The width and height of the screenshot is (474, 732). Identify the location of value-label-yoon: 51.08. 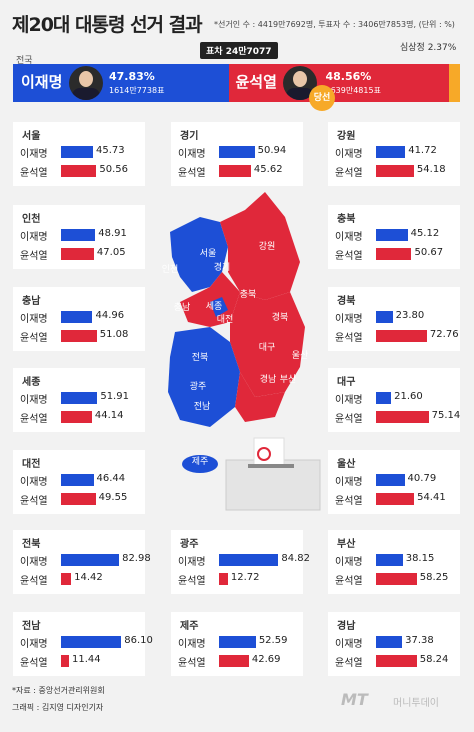
(114, 334).